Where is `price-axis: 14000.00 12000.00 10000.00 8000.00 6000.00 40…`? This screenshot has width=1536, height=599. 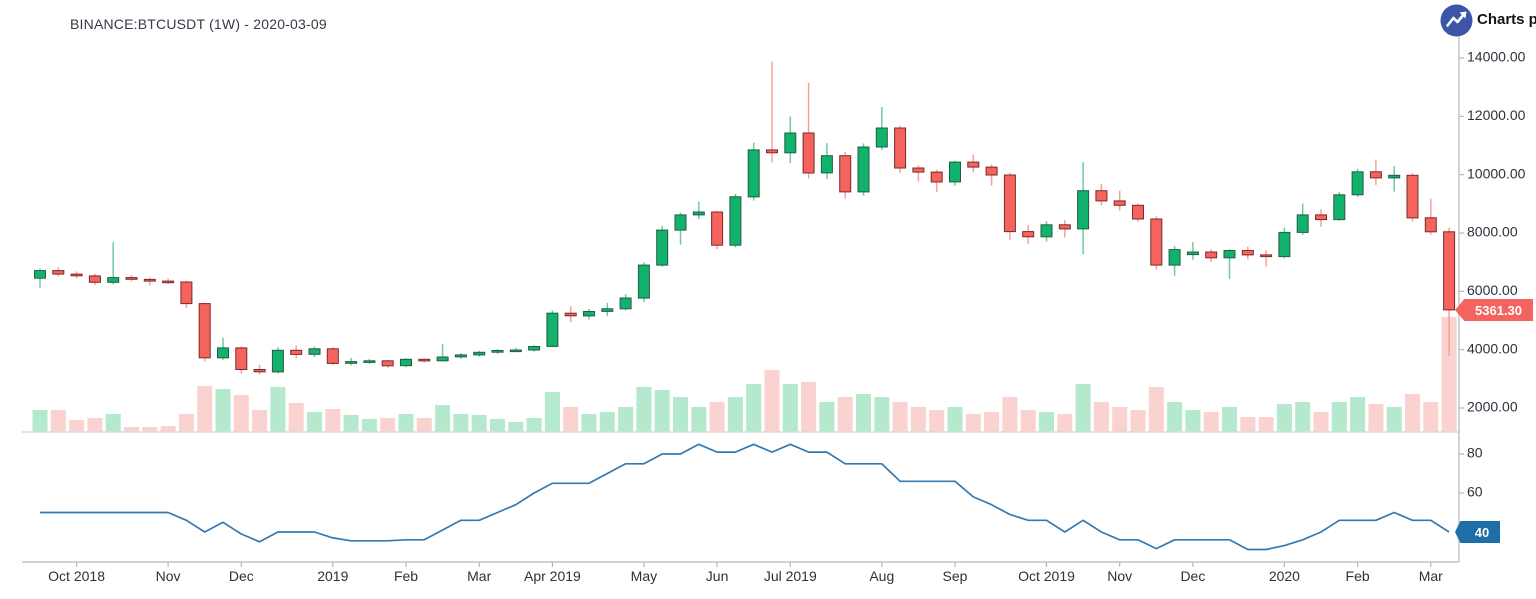 price-axis: 14000.00 12000.00 10000.00 8000.00 6000.00 40… is located at coordinates (1492, 232).